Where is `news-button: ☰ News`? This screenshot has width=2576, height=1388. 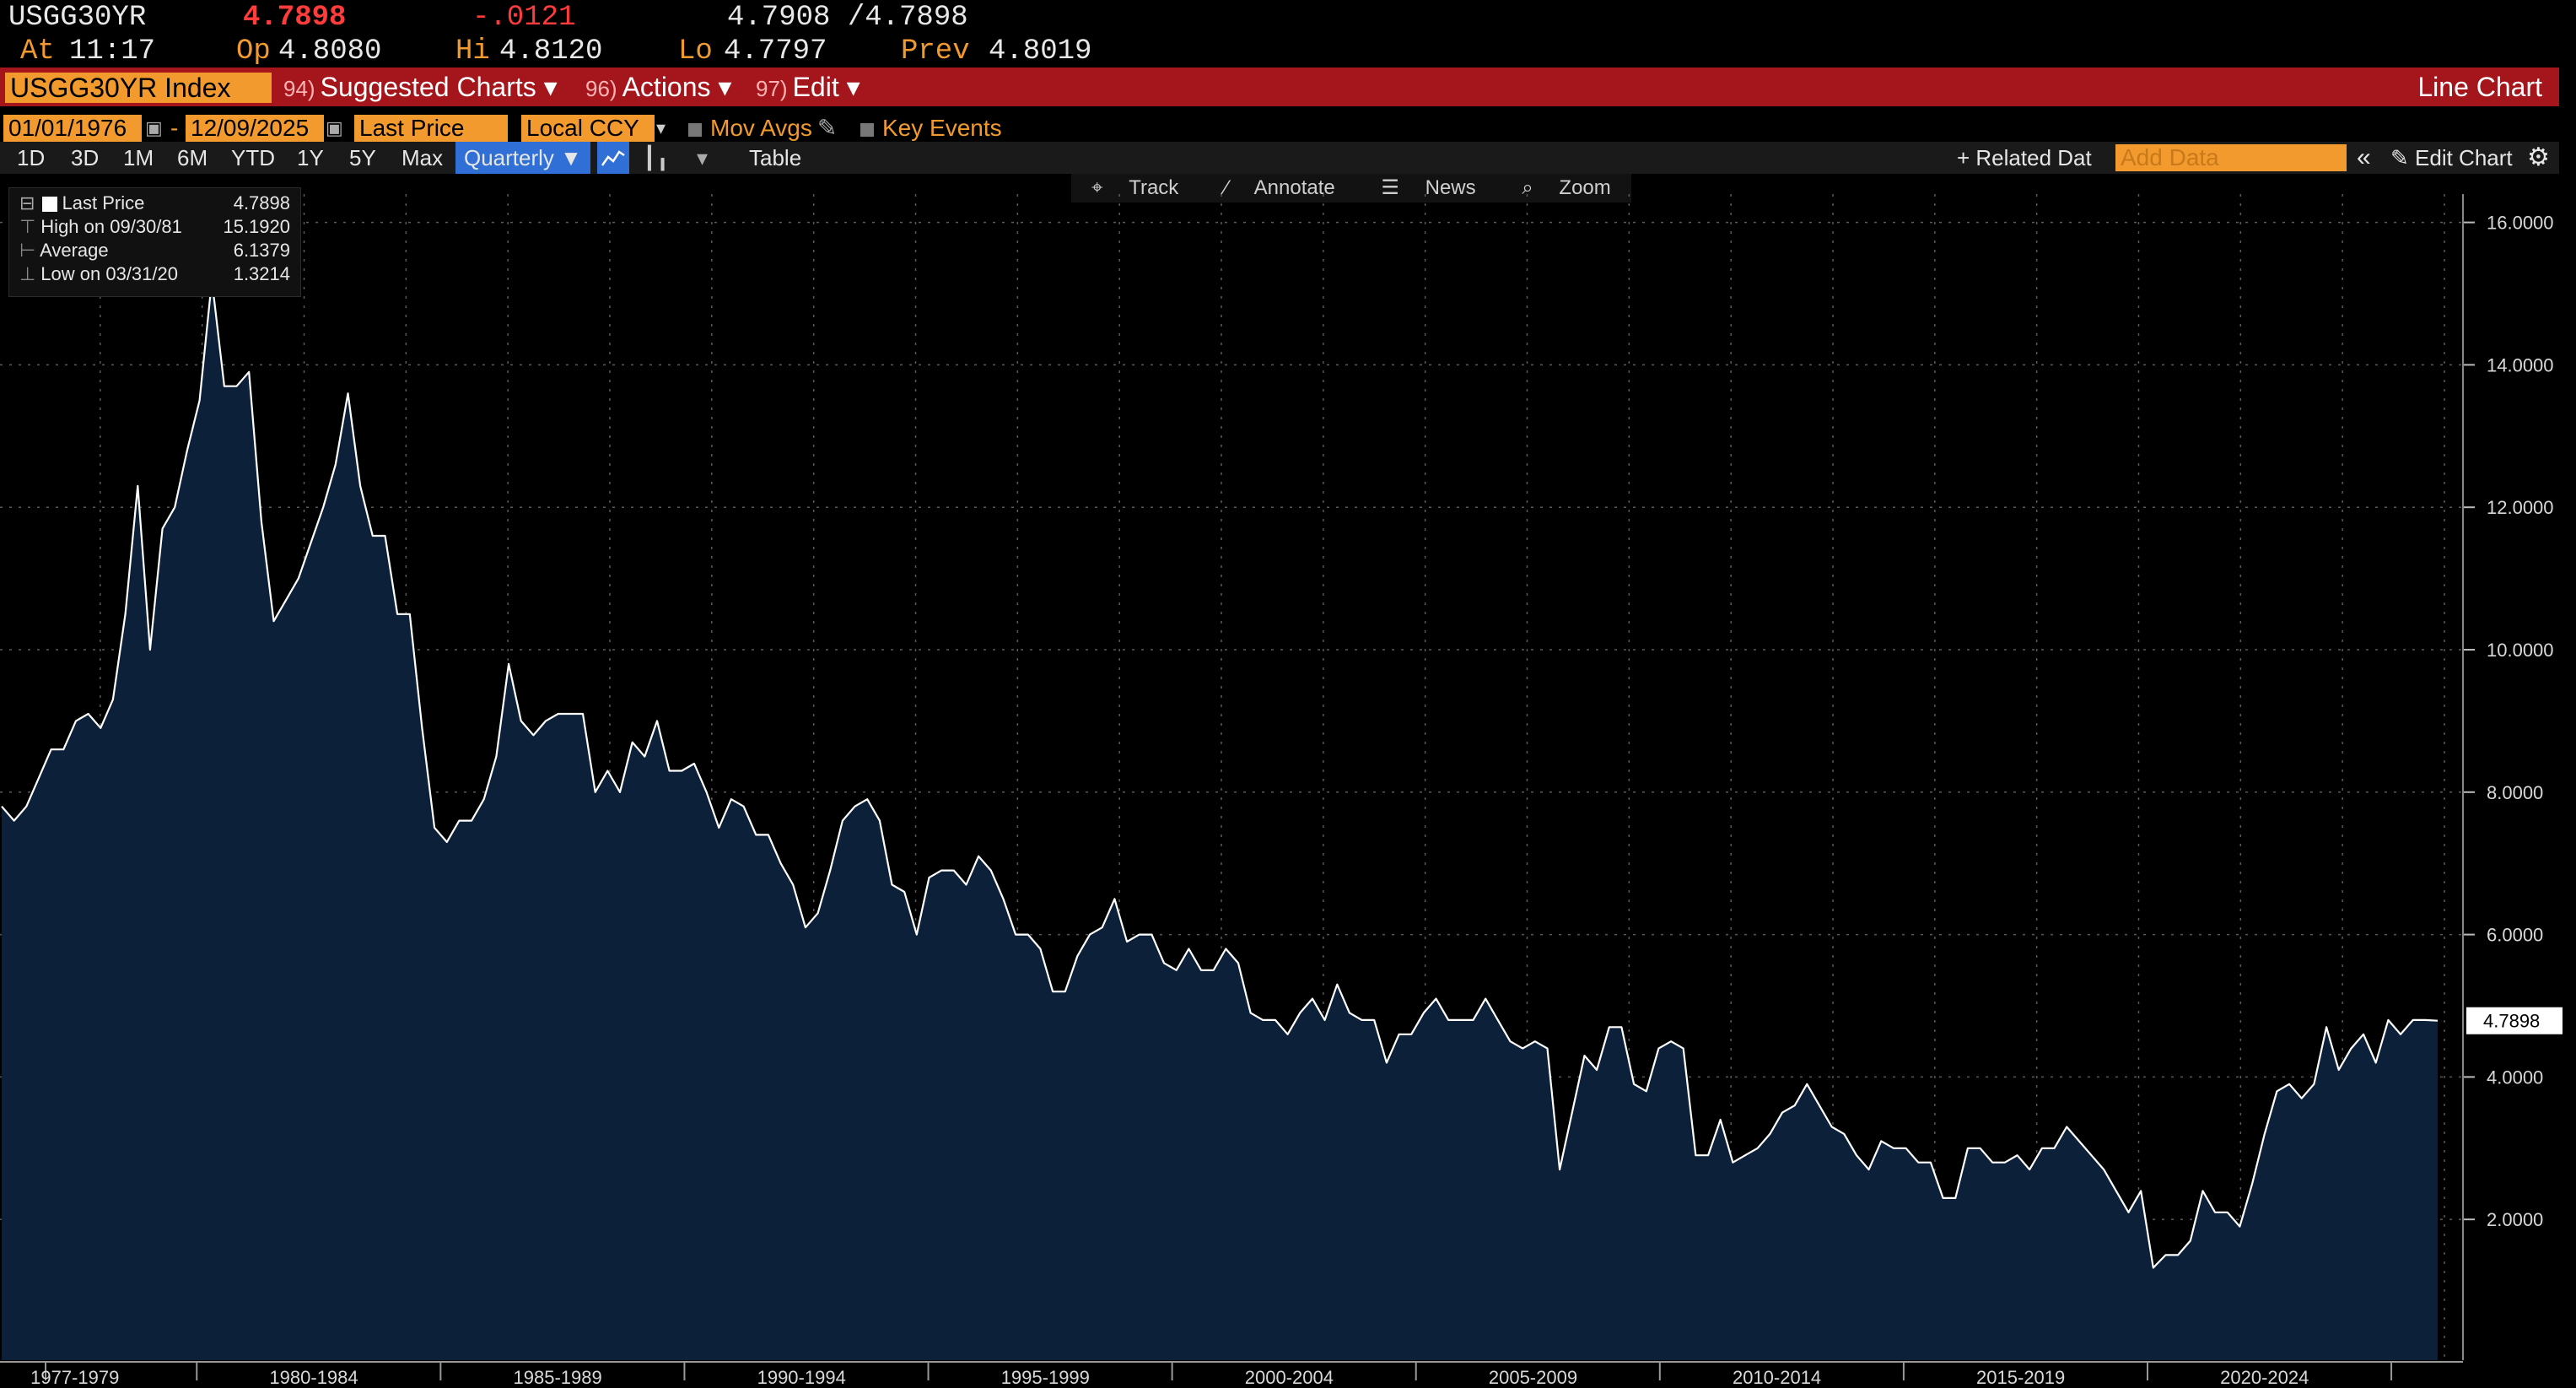
news-button: ☰ News is located at coordinates (1428, 188).